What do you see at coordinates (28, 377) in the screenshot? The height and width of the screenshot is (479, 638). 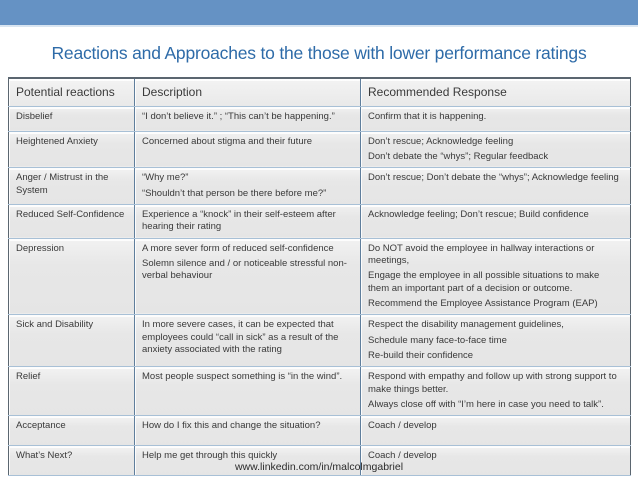 I see `cell-line: Relief` at bounding box center [28, 377].